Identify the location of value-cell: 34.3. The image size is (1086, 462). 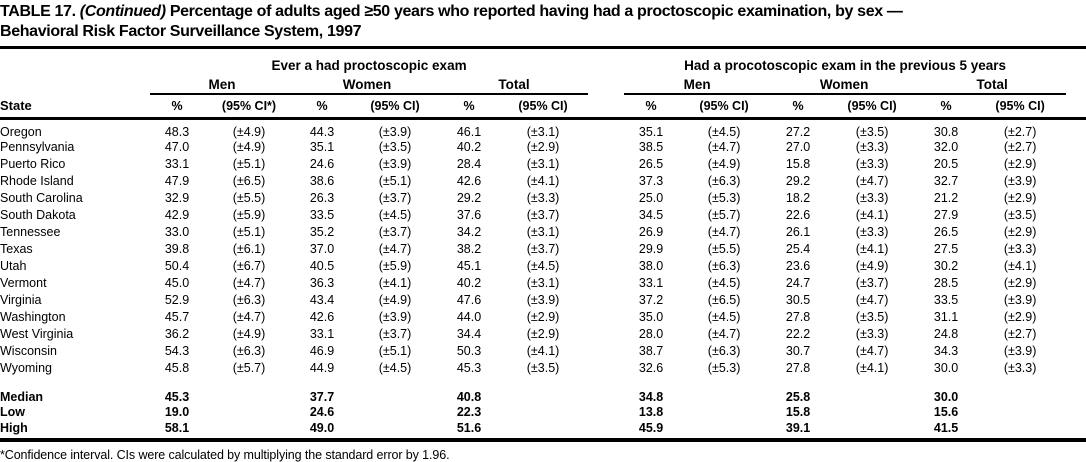
(946, 351).